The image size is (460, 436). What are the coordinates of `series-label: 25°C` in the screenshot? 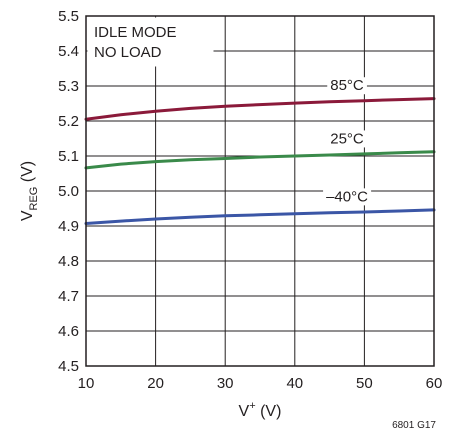 It's located at (347, 138).